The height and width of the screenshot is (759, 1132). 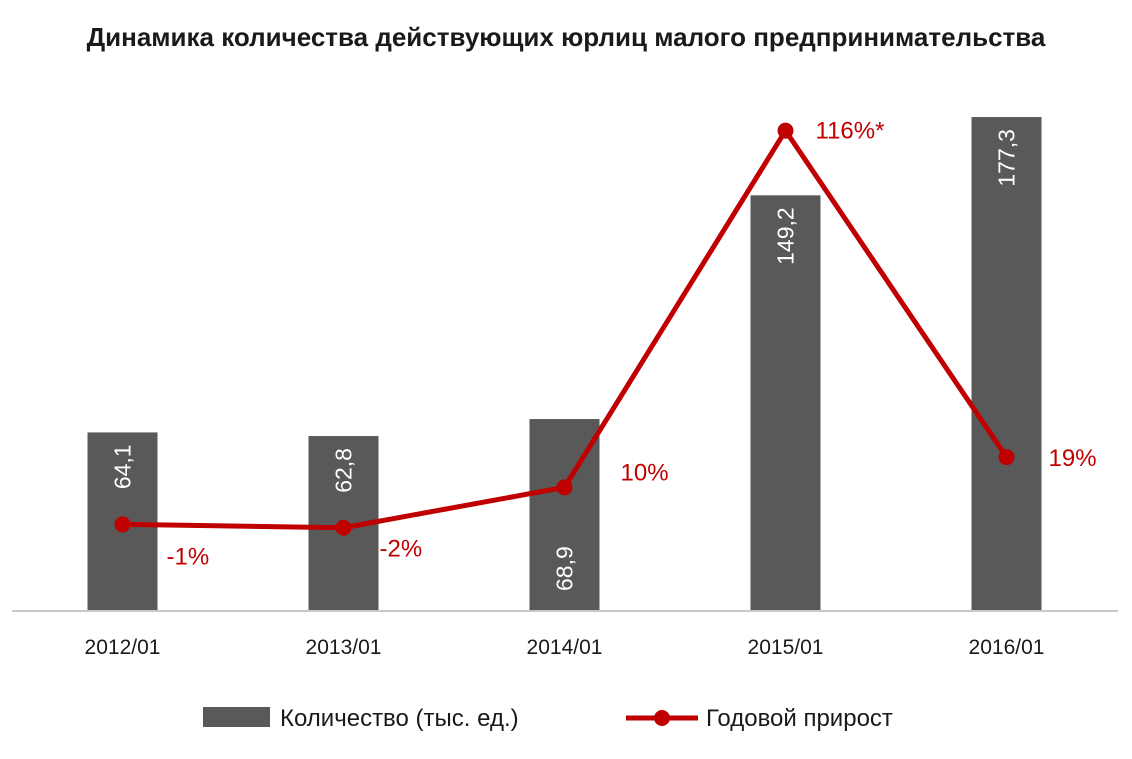 I want to click on bar-2015/01, so click(x=785, y=403).